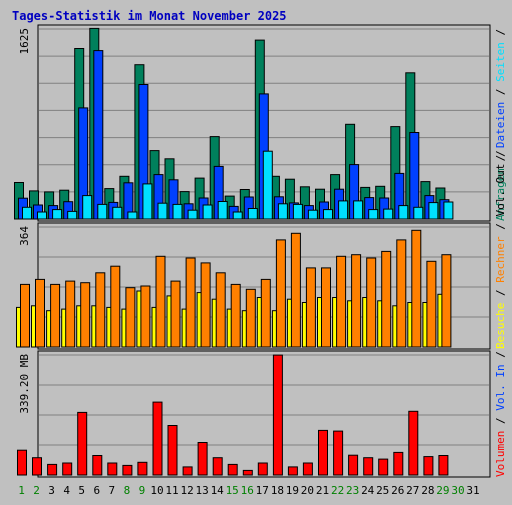 This screenshot has width=512, height=505. What do you see at coordinates (24, 384) in the screenshot?
I see `panel-max-label: 339.20 MB` at bounding box center [24, 384].